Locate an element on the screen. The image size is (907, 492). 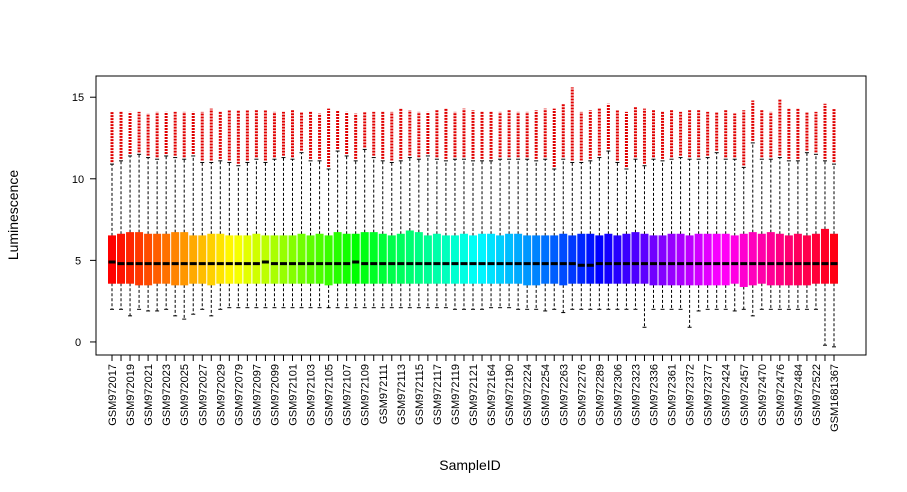
x-tick-label: GSM972107 is located at coordinates (348, 395).